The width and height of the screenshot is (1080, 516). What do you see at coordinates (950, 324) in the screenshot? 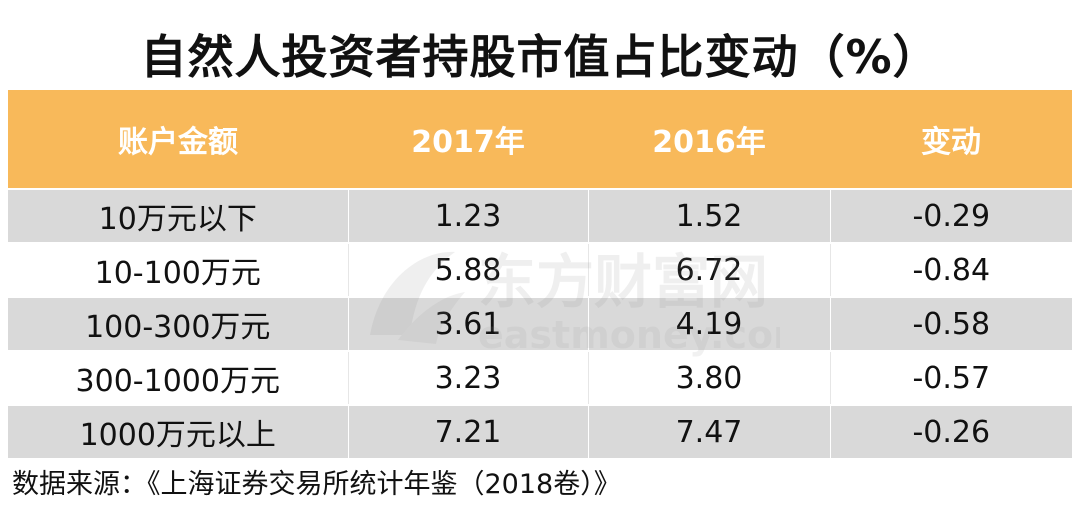
I see `cell-change: -0.58` at bounding box center [950, 324].